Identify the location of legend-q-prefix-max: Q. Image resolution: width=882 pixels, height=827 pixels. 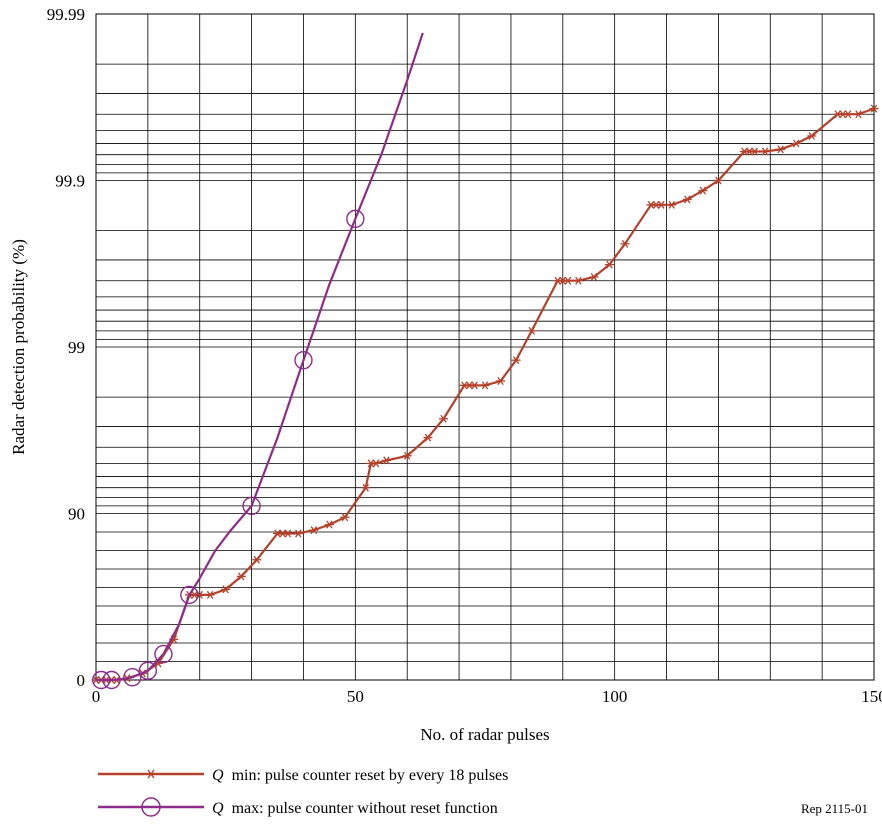
(218, 808).